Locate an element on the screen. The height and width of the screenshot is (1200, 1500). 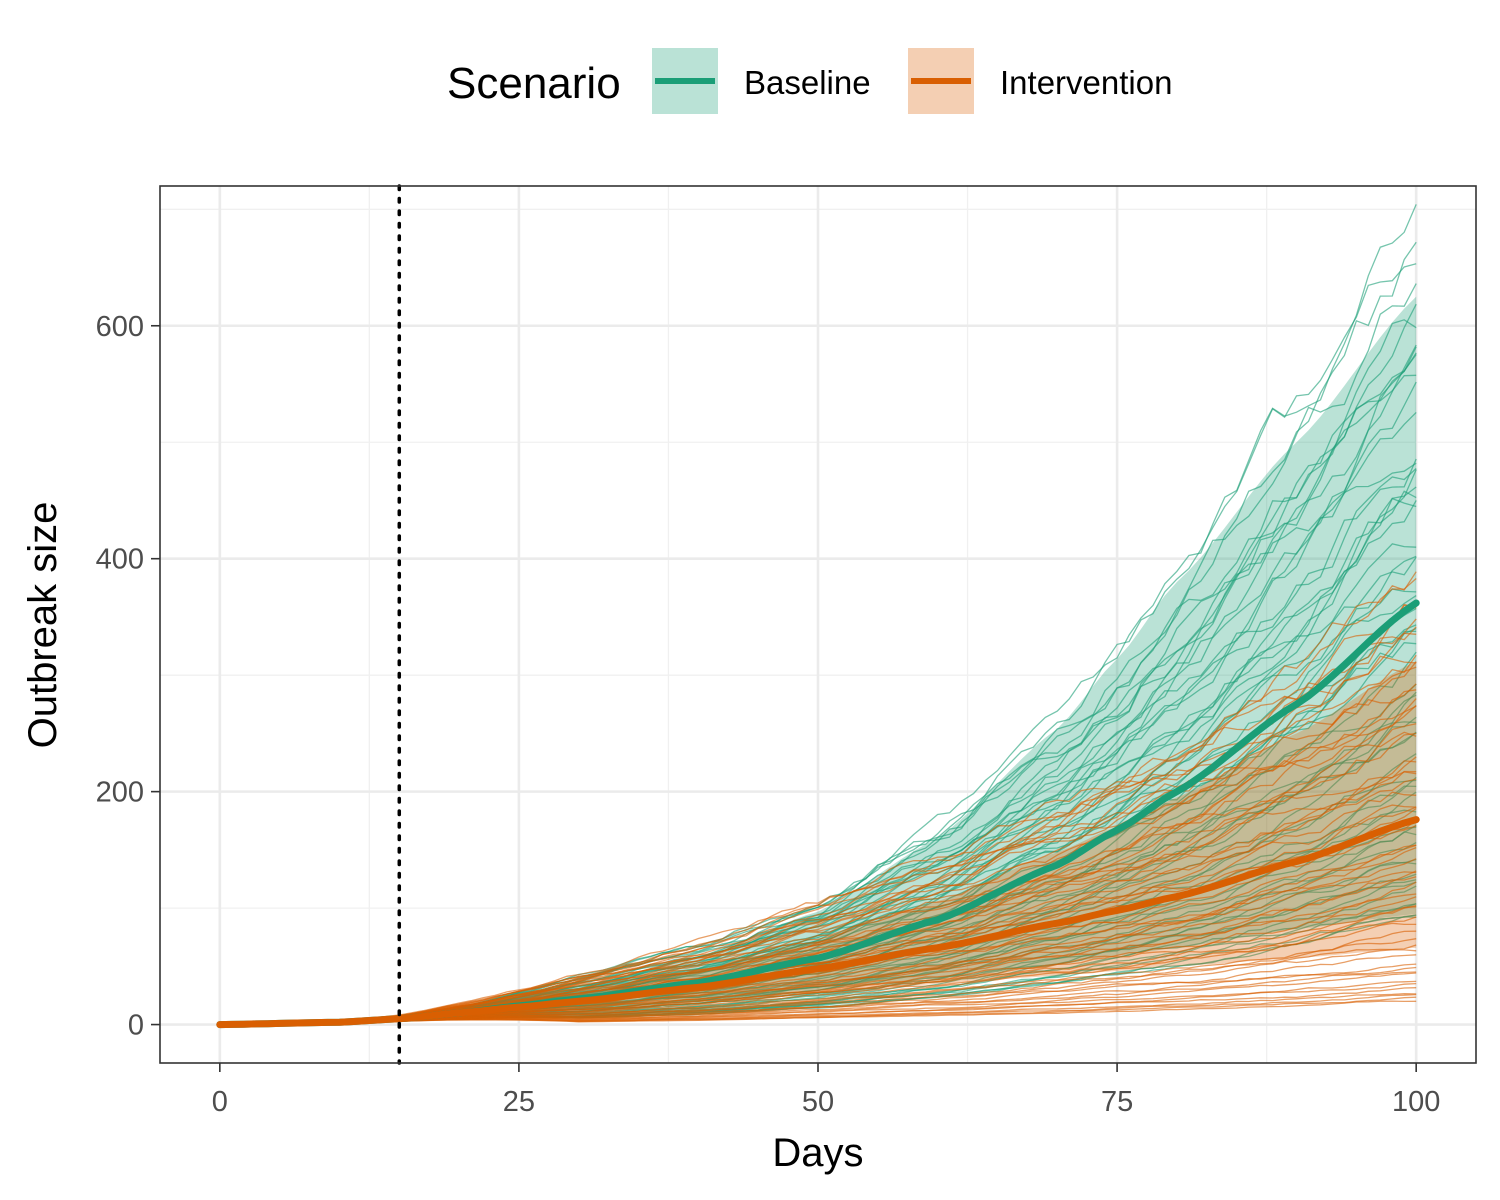
x-tick-label: 75 is located at coordinates (1117, 1102).